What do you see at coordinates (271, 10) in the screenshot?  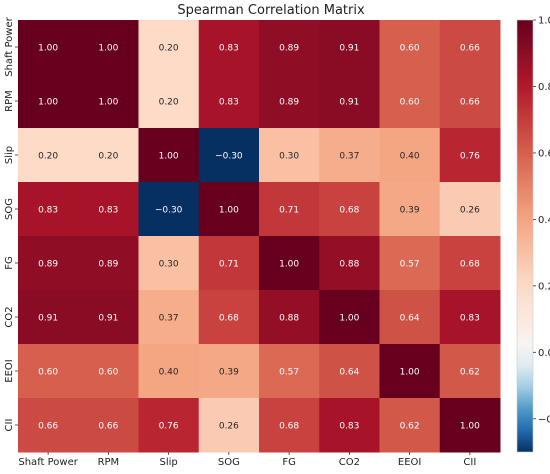 I see `chart-title: Spearman Correlation Matrix` at bounding box center [271, 10].